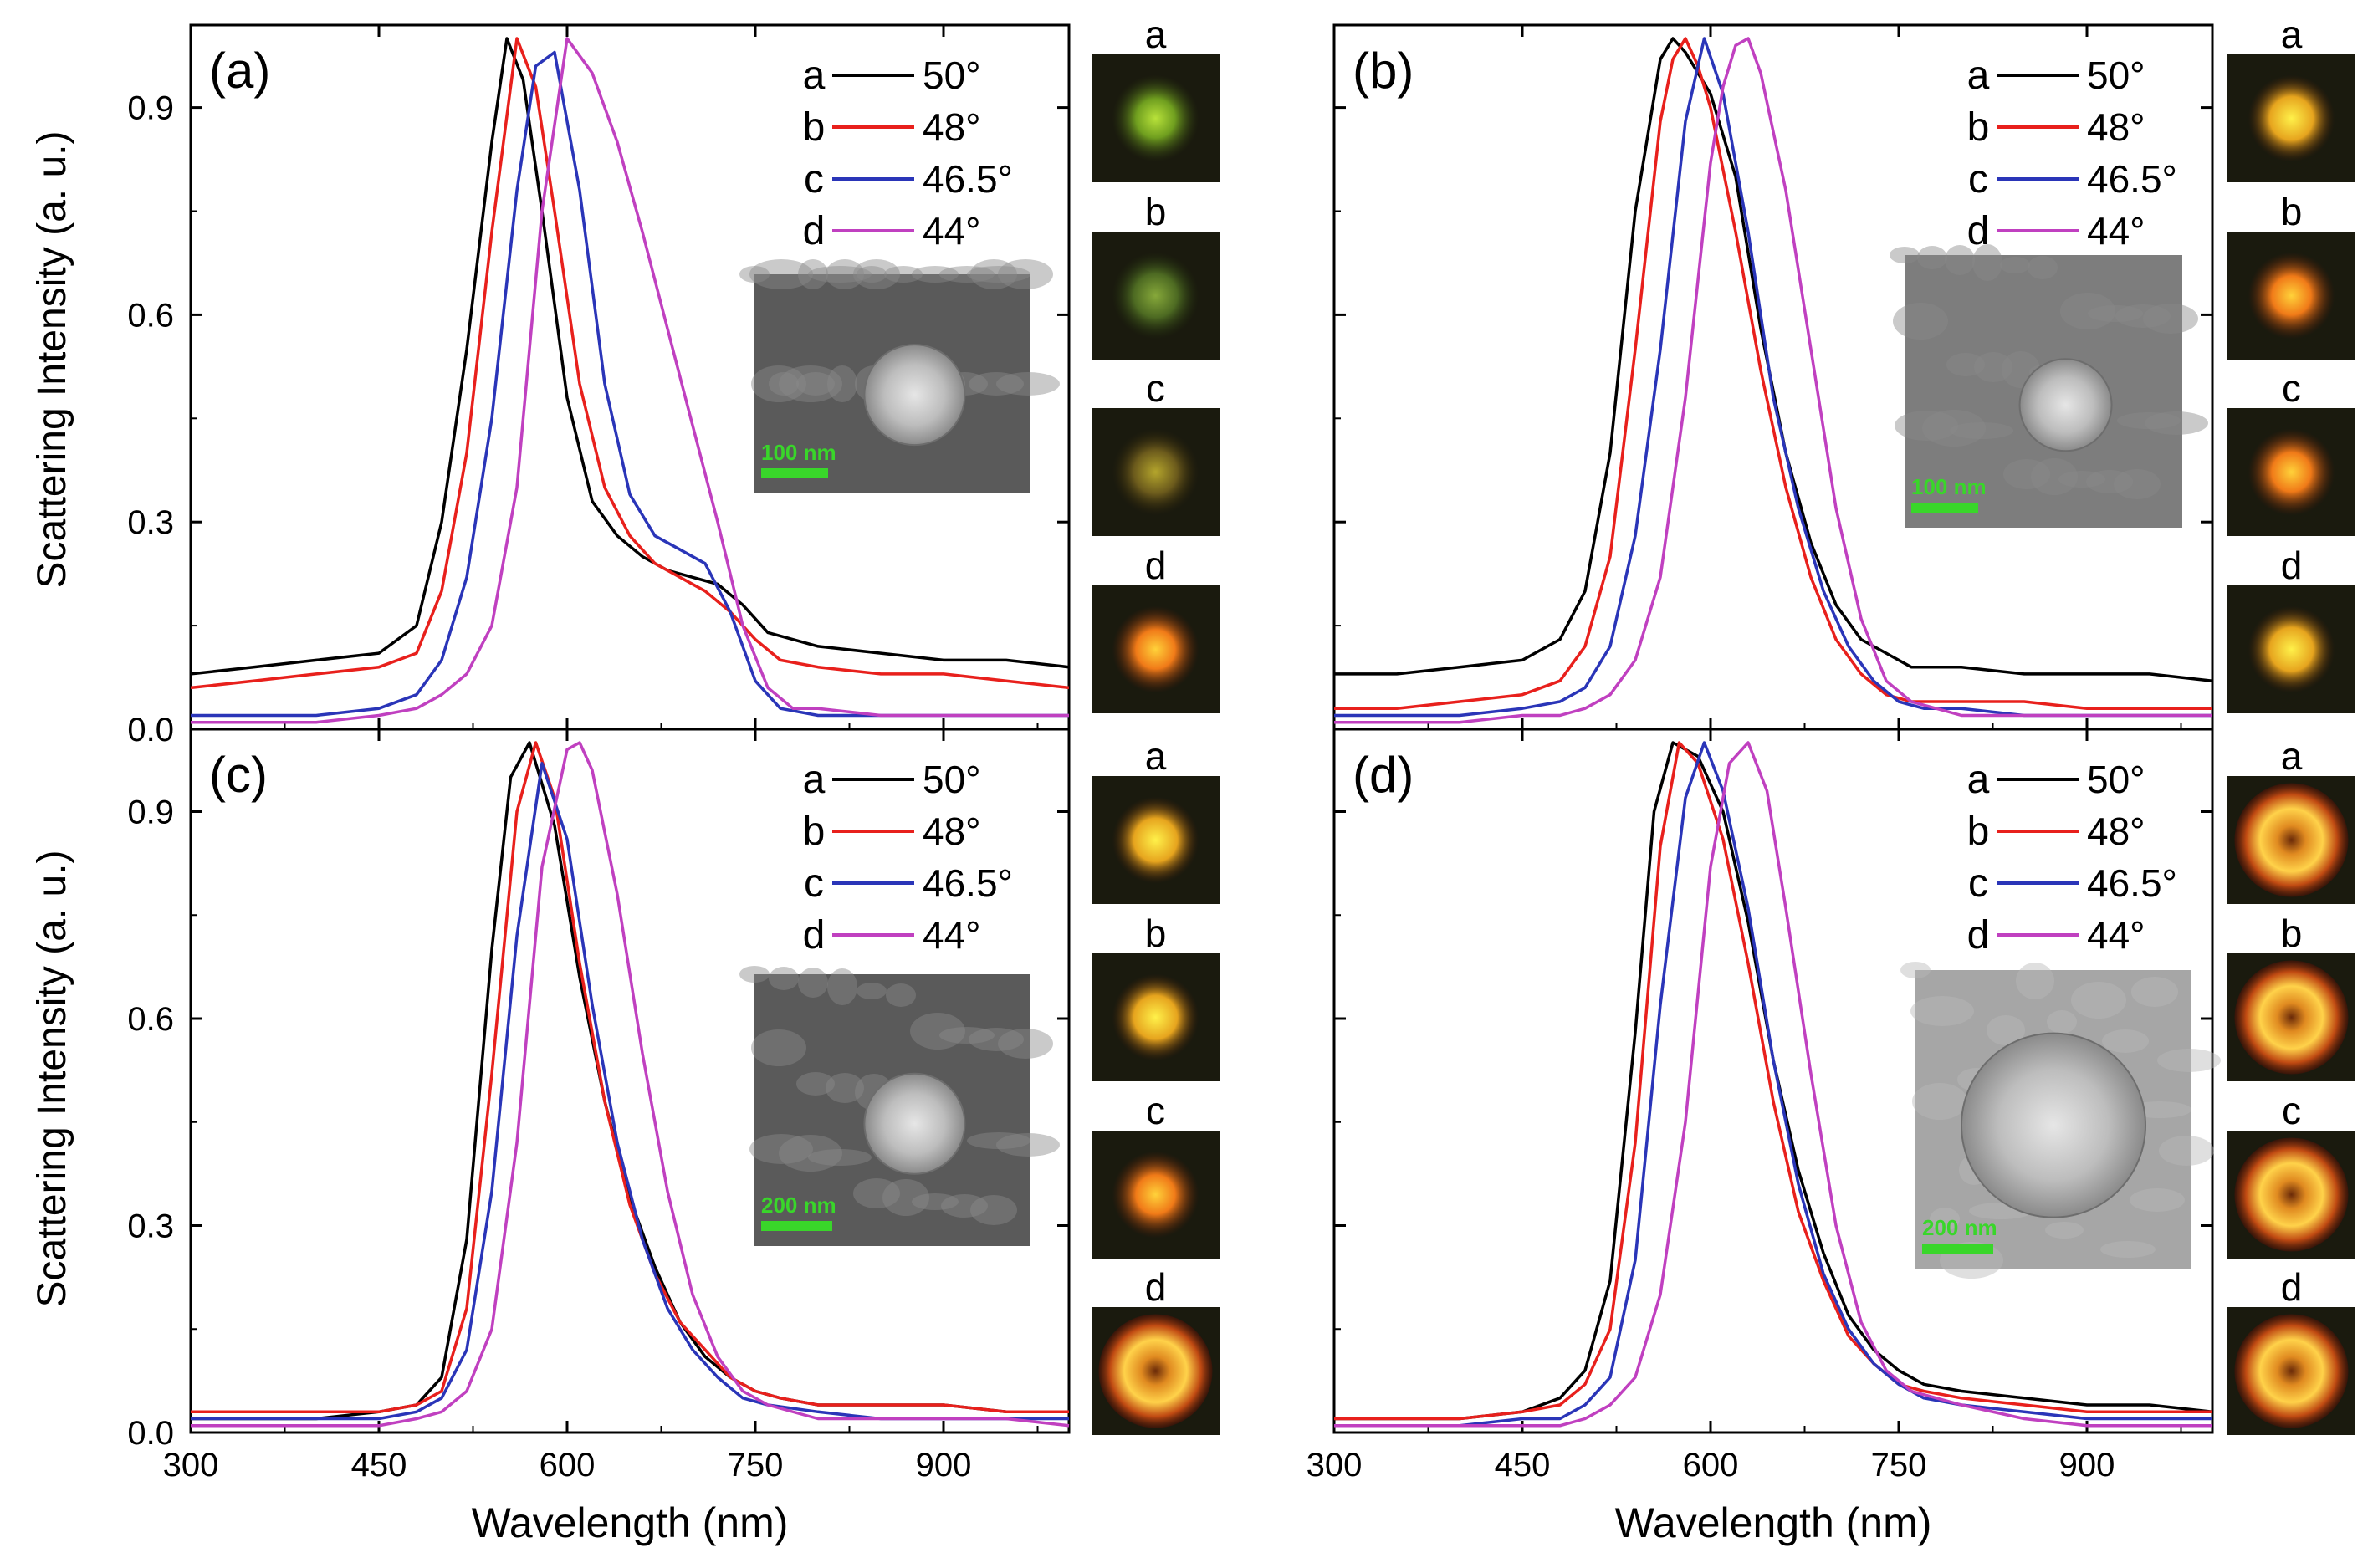 Image resolution: width=2378 pixels, height=1568 pixels. I want to click on x-tick-label: 900, so click(2087, 1465).